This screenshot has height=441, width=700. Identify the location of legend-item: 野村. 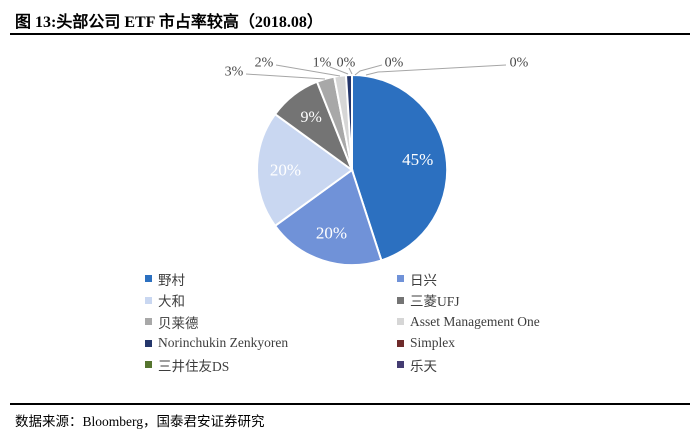
(271, 279).